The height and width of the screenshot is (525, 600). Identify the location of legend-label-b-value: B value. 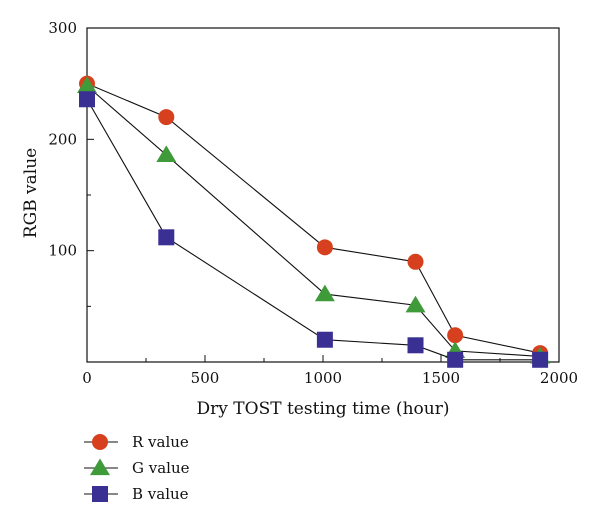
(160, 494).